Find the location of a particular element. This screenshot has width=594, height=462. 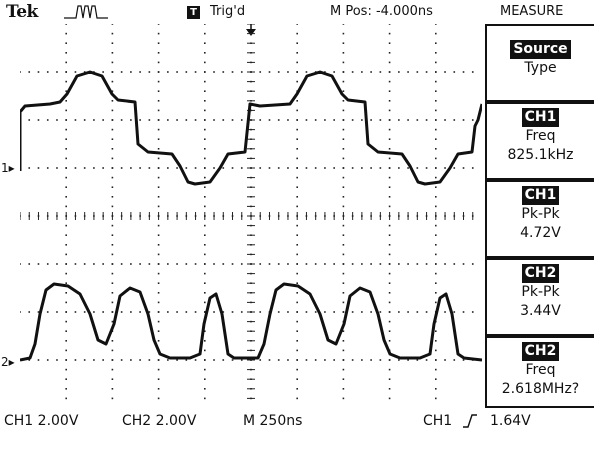

slot-4-type: Freq is located at coordinates (540, 370).